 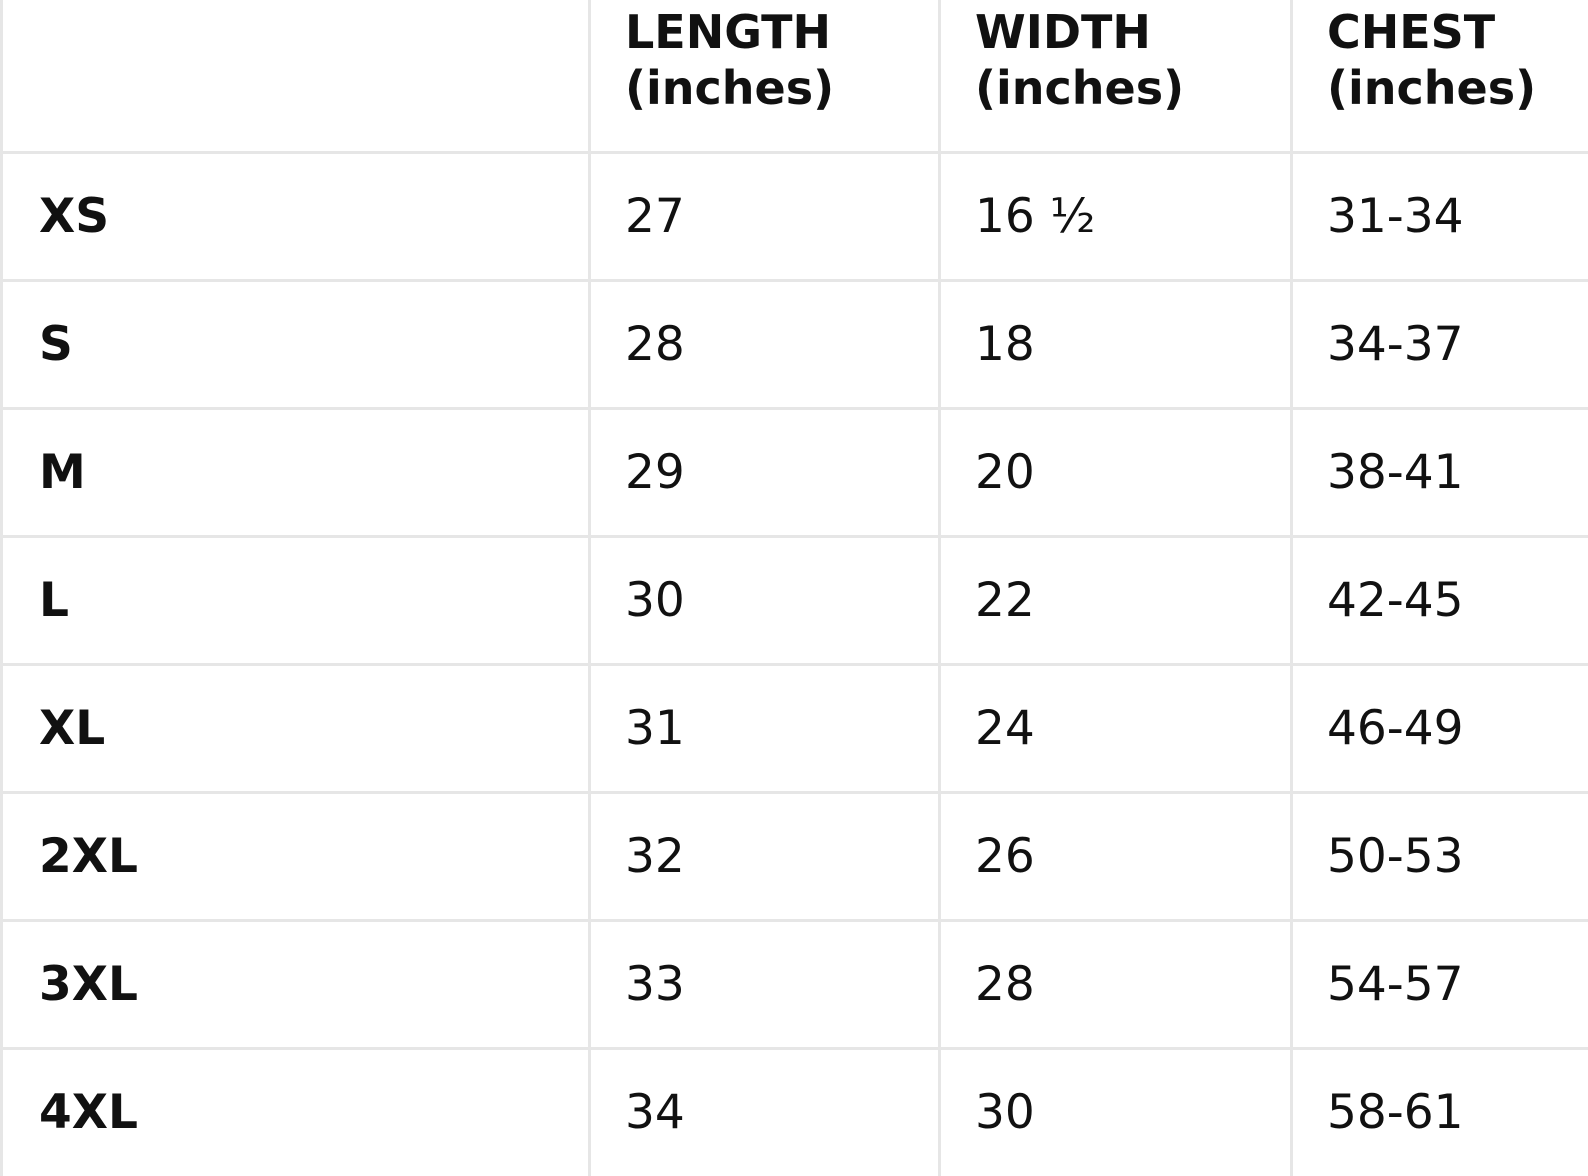 I want to click on table-row: L 30 22 42-45, so click(x=795, y=600).